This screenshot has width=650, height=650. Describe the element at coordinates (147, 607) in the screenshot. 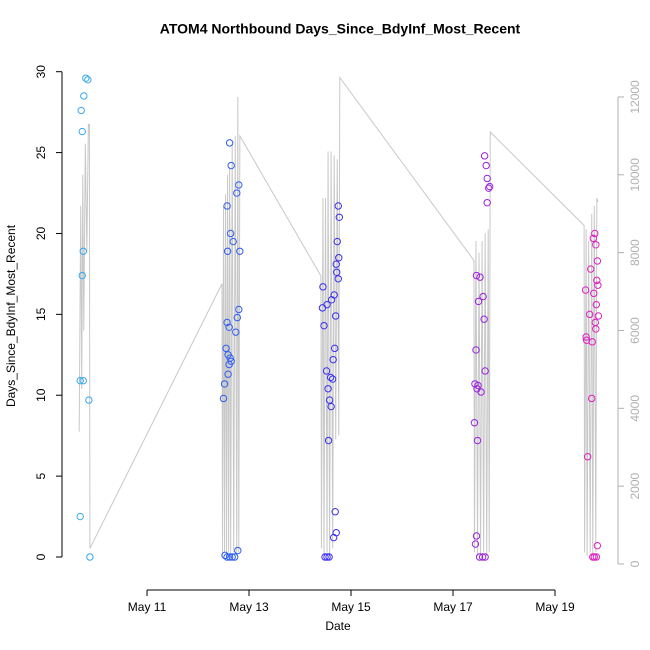

I see `x-tick-label: May 11` at that location.